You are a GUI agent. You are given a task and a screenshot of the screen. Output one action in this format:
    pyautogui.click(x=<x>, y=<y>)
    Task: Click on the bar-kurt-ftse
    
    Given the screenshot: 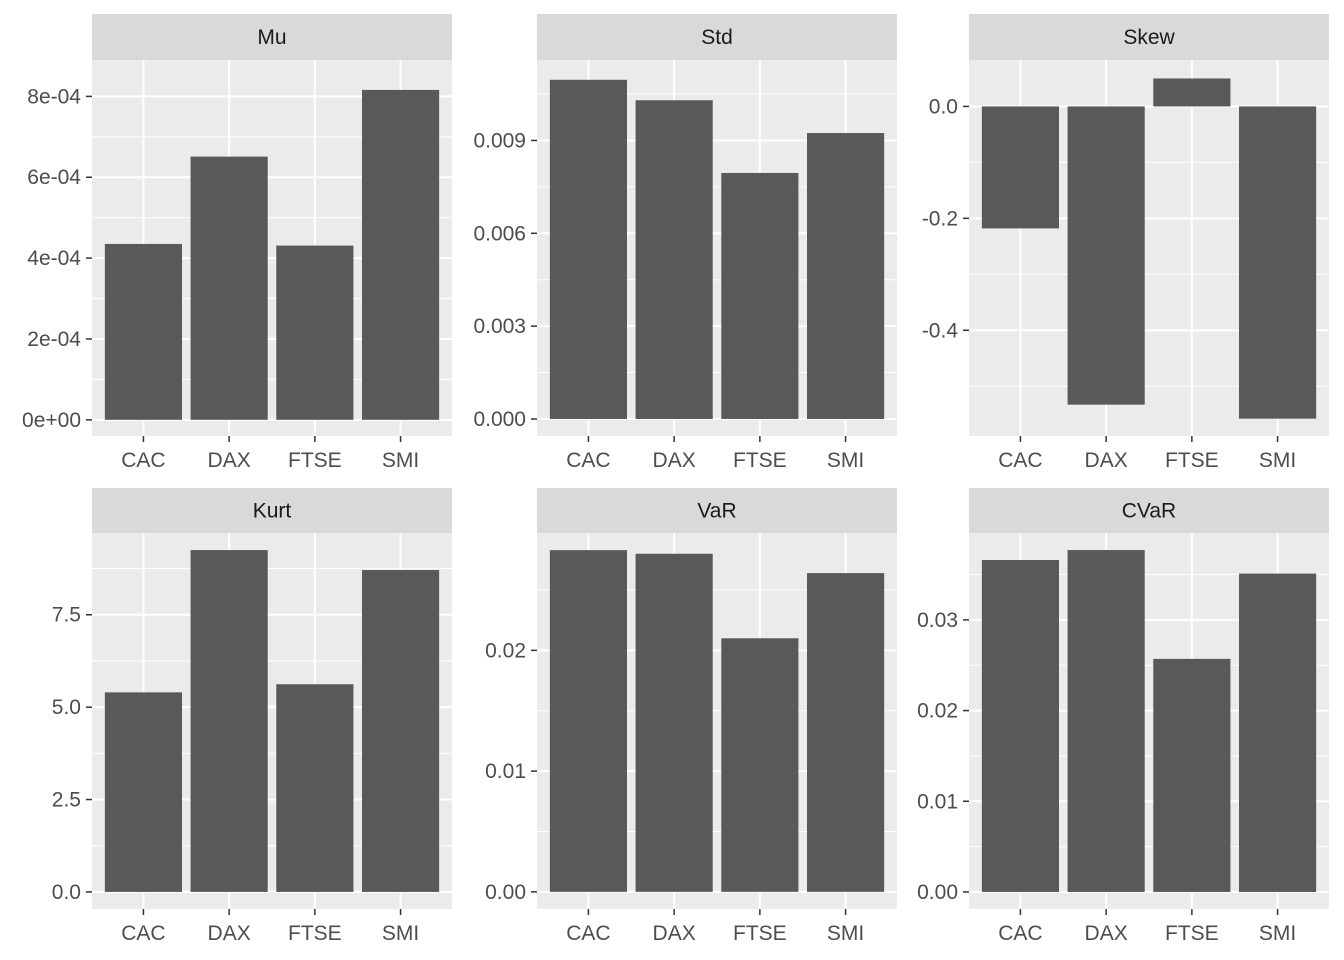 What is the action you would take?
    pyautogui.click(x=315, y=788)
    